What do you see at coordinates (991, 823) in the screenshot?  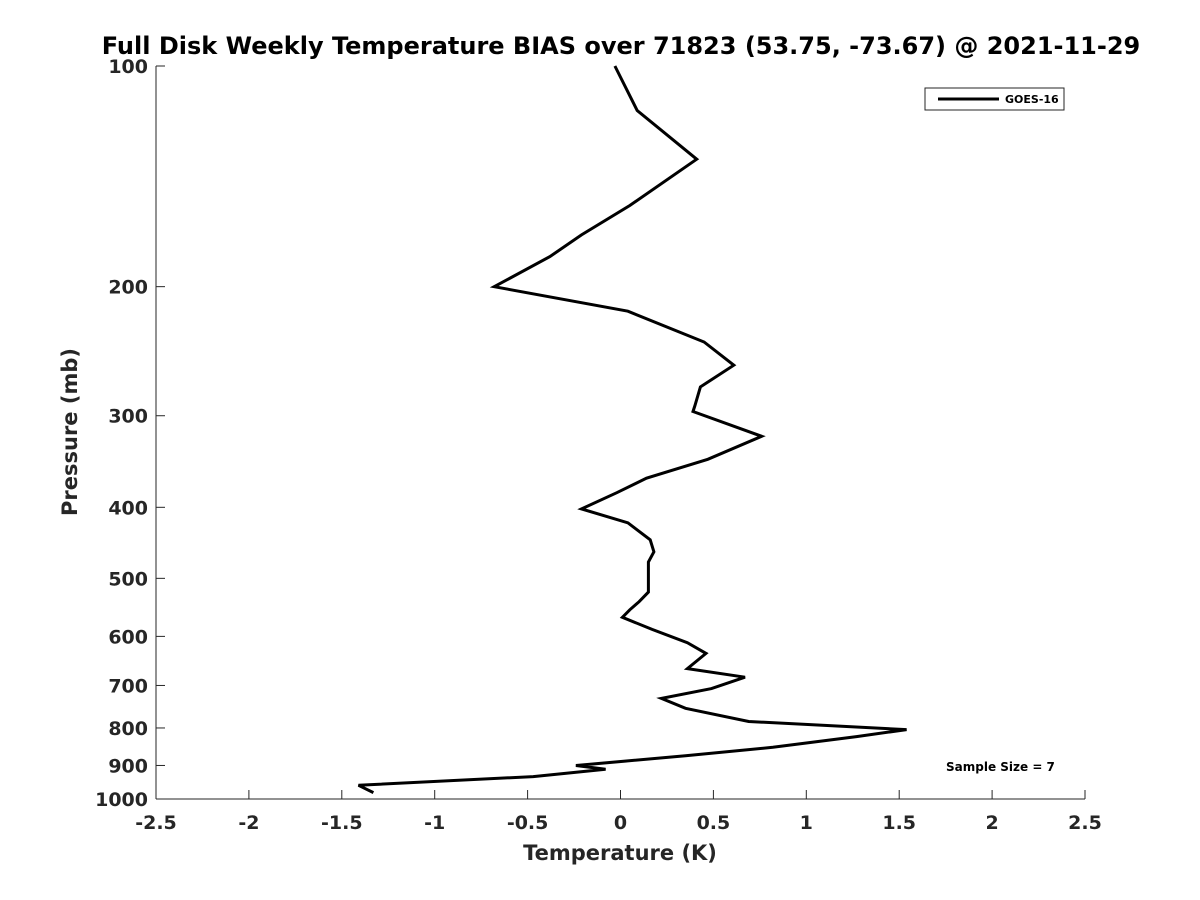 I see `x-tick-label: 2` at bounding box center [991, 823].